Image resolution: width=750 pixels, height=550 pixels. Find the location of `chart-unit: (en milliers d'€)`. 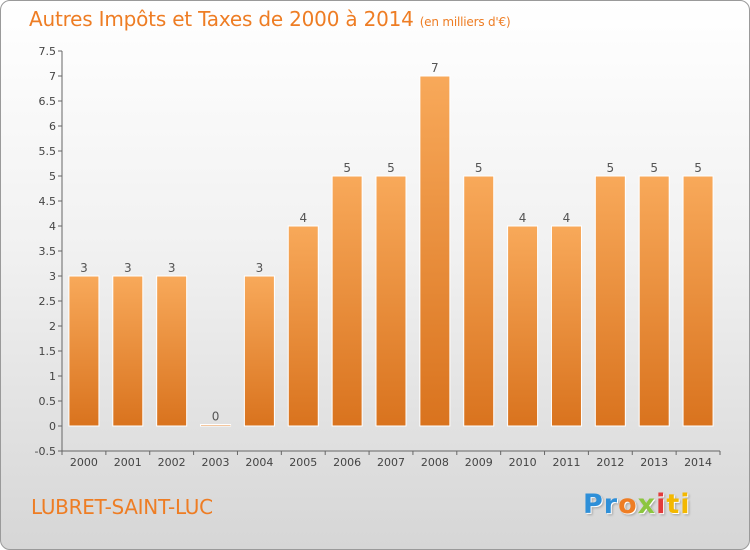

chart-unit: (en milliers d'€) is located at coordinates (465, 22).